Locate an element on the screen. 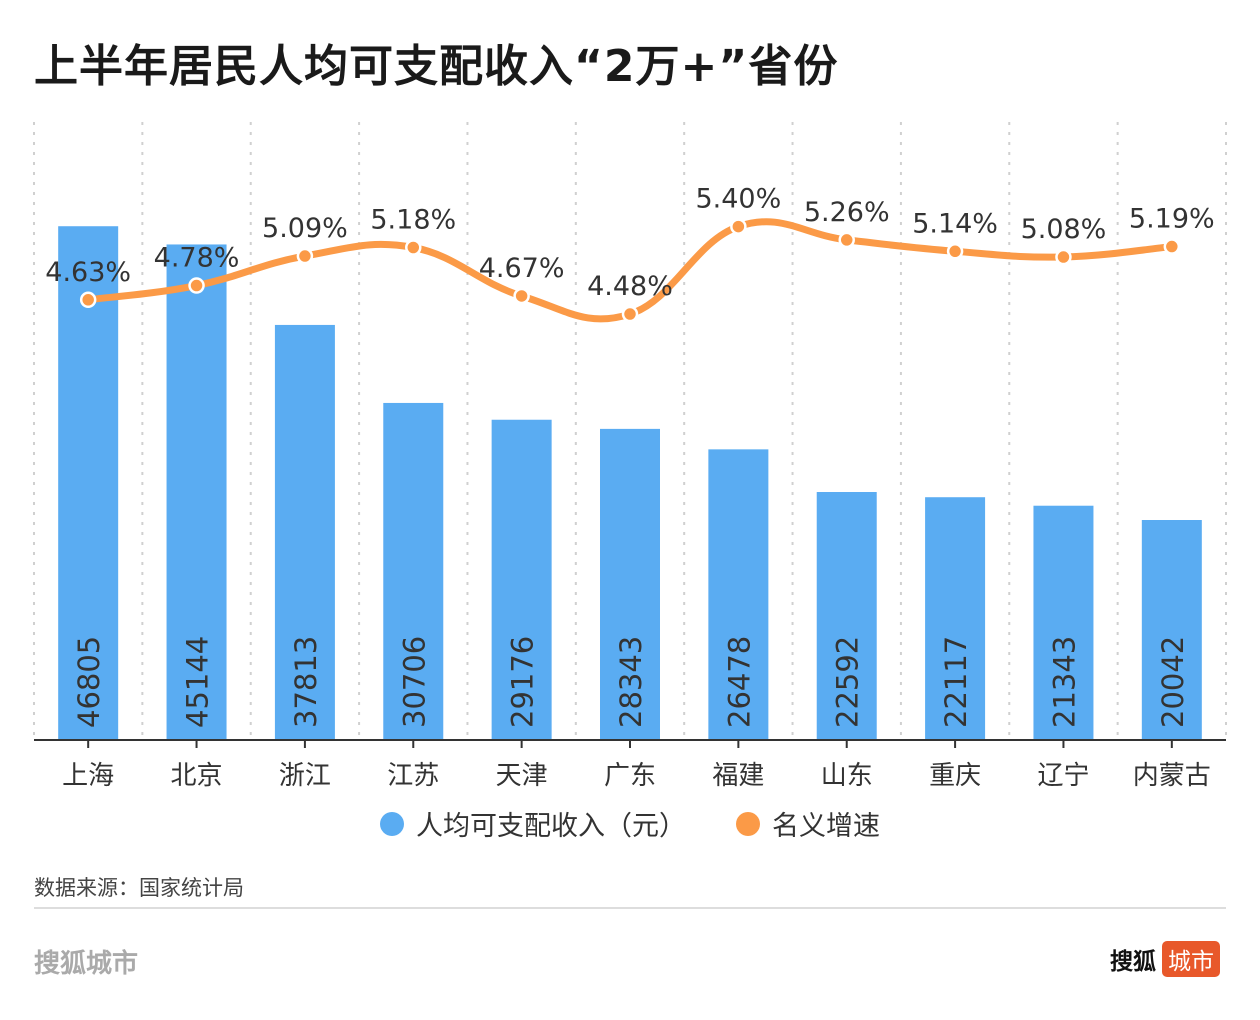  x-tick-label: 山东 is located at coordinates (847, 776).